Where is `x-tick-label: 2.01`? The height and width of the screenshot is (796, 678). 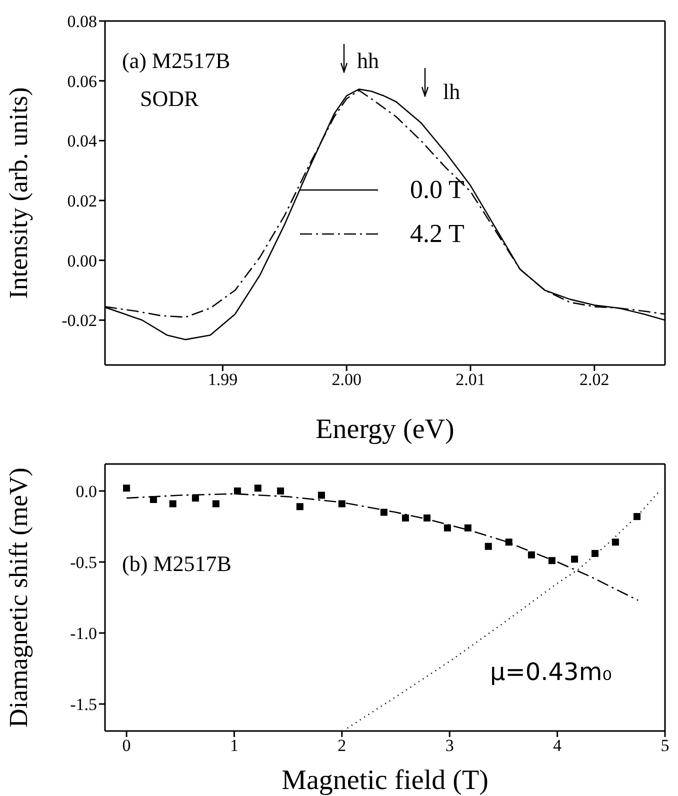
x-tick-label: 2.01 is located at coordinates (471, 380).